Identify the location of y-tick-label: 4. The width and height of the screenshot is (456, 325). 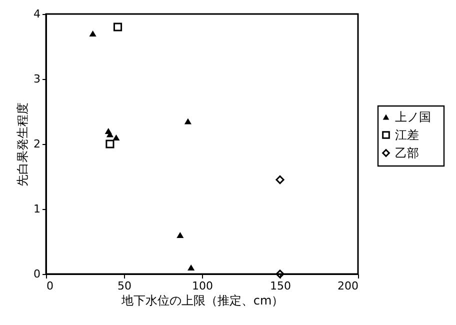
(37, 14).